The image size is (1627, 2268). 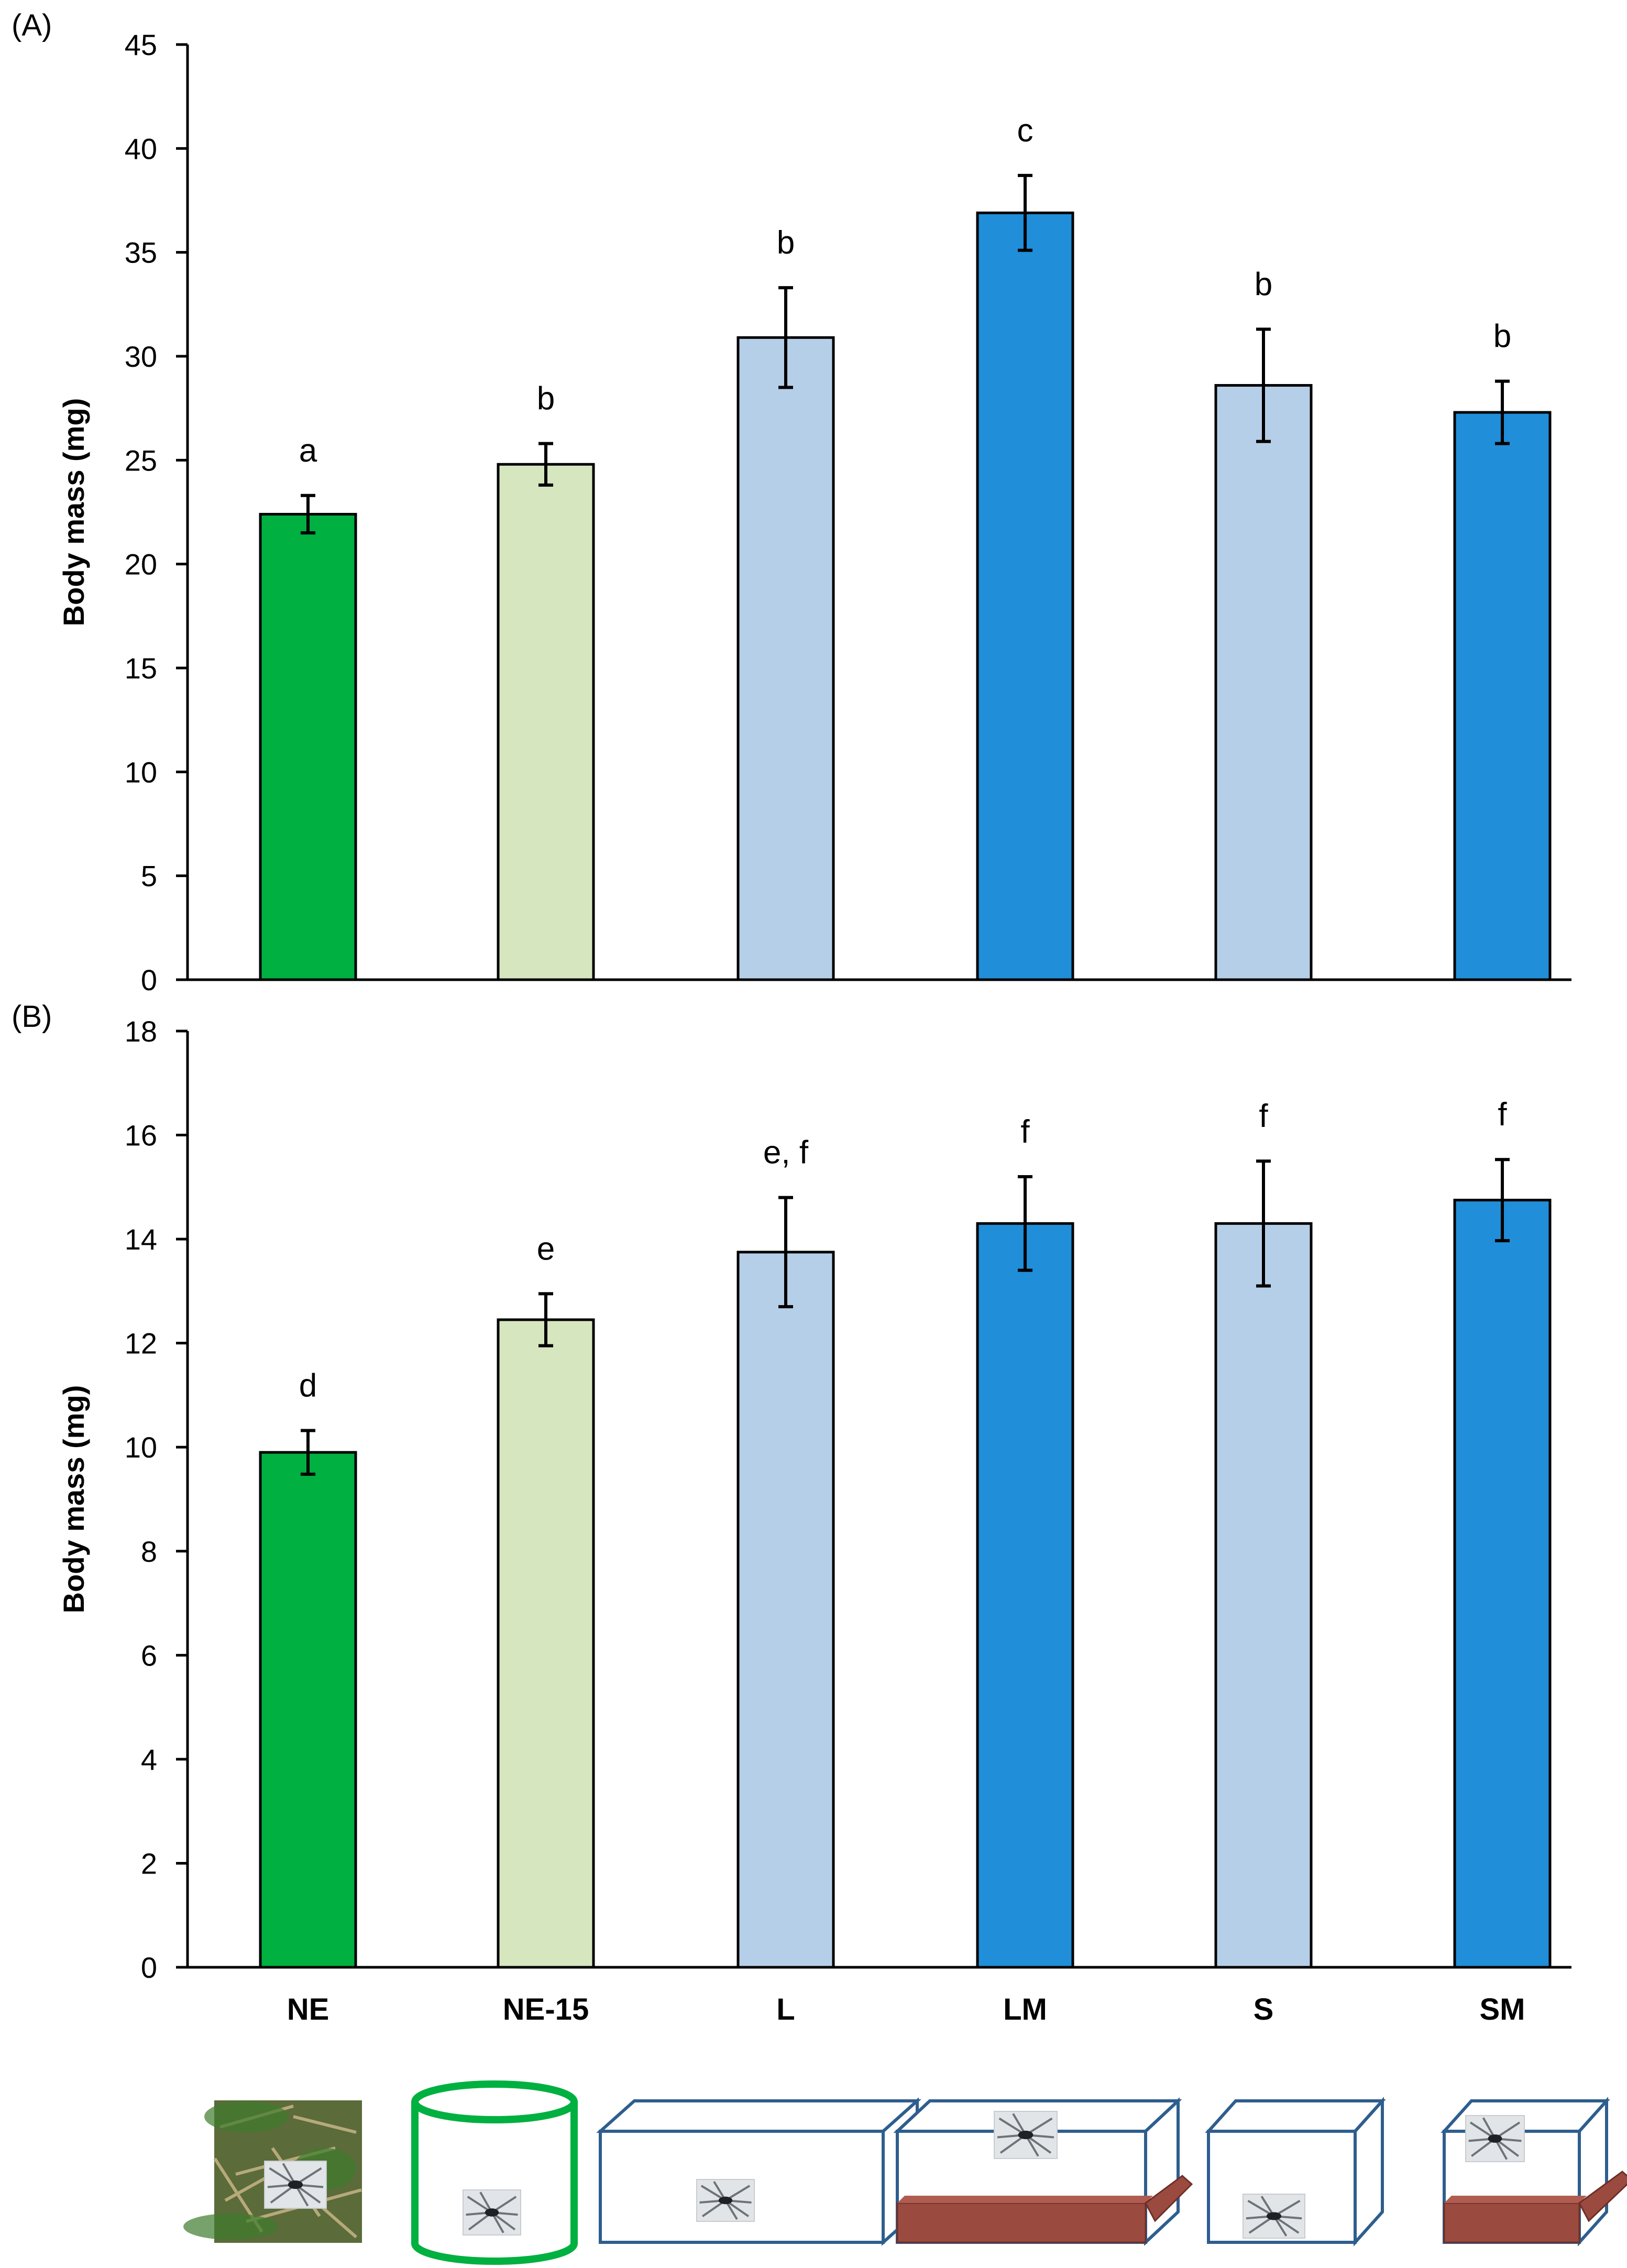 What do you see at coordinates (141, 1136) in the screenshot?
I see `y-tick-label: 16` at bounding box center [141, 1136].